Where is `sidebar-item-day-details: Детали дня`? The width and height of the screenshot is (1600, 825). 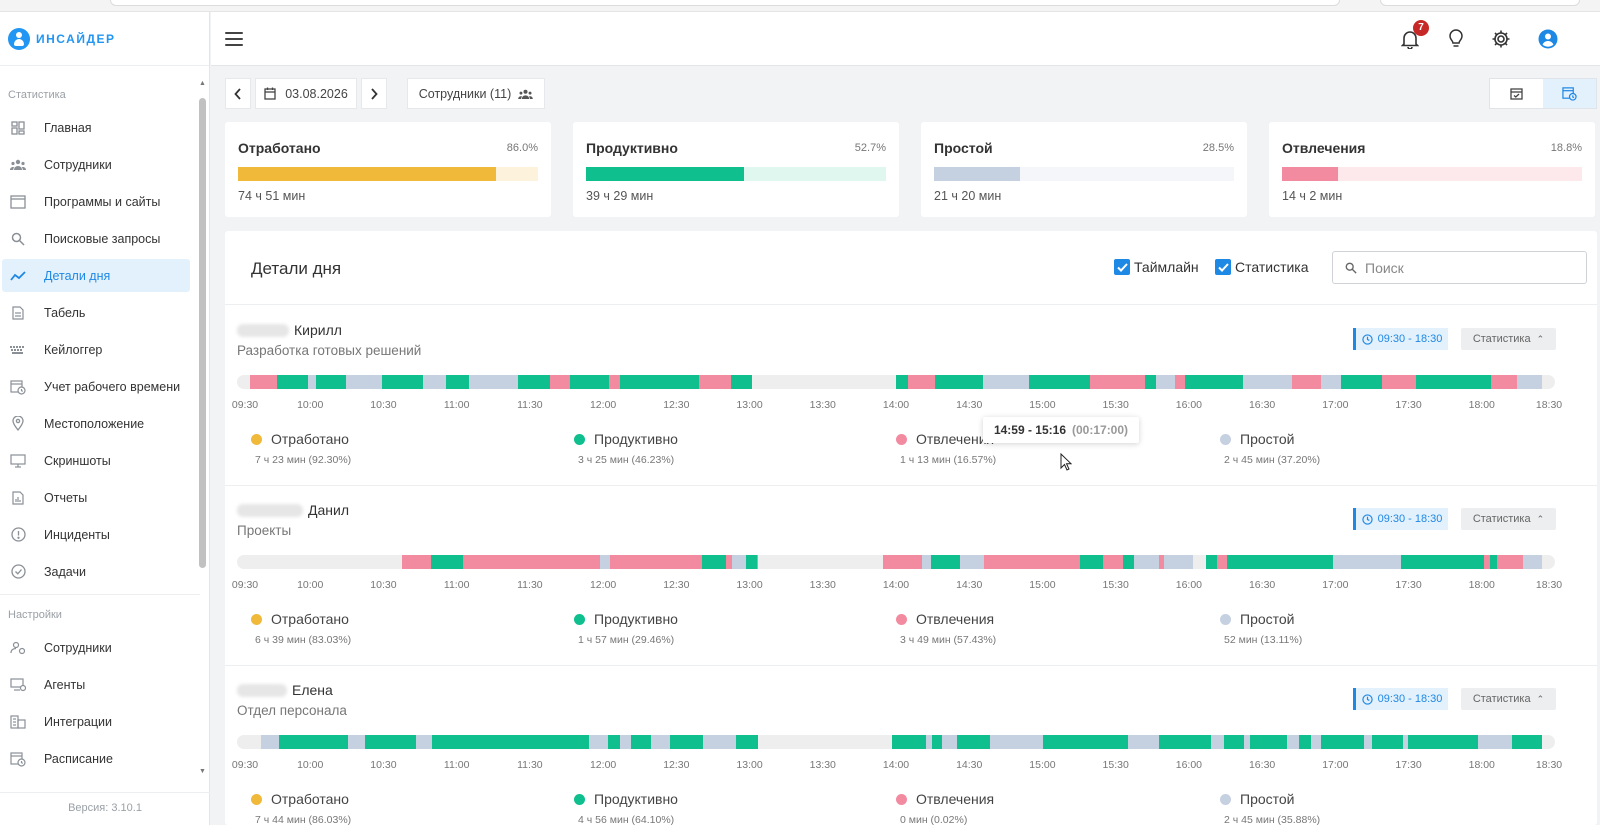 sidebar-item-day-details: Детали дня is located at coordinates (96, 275).